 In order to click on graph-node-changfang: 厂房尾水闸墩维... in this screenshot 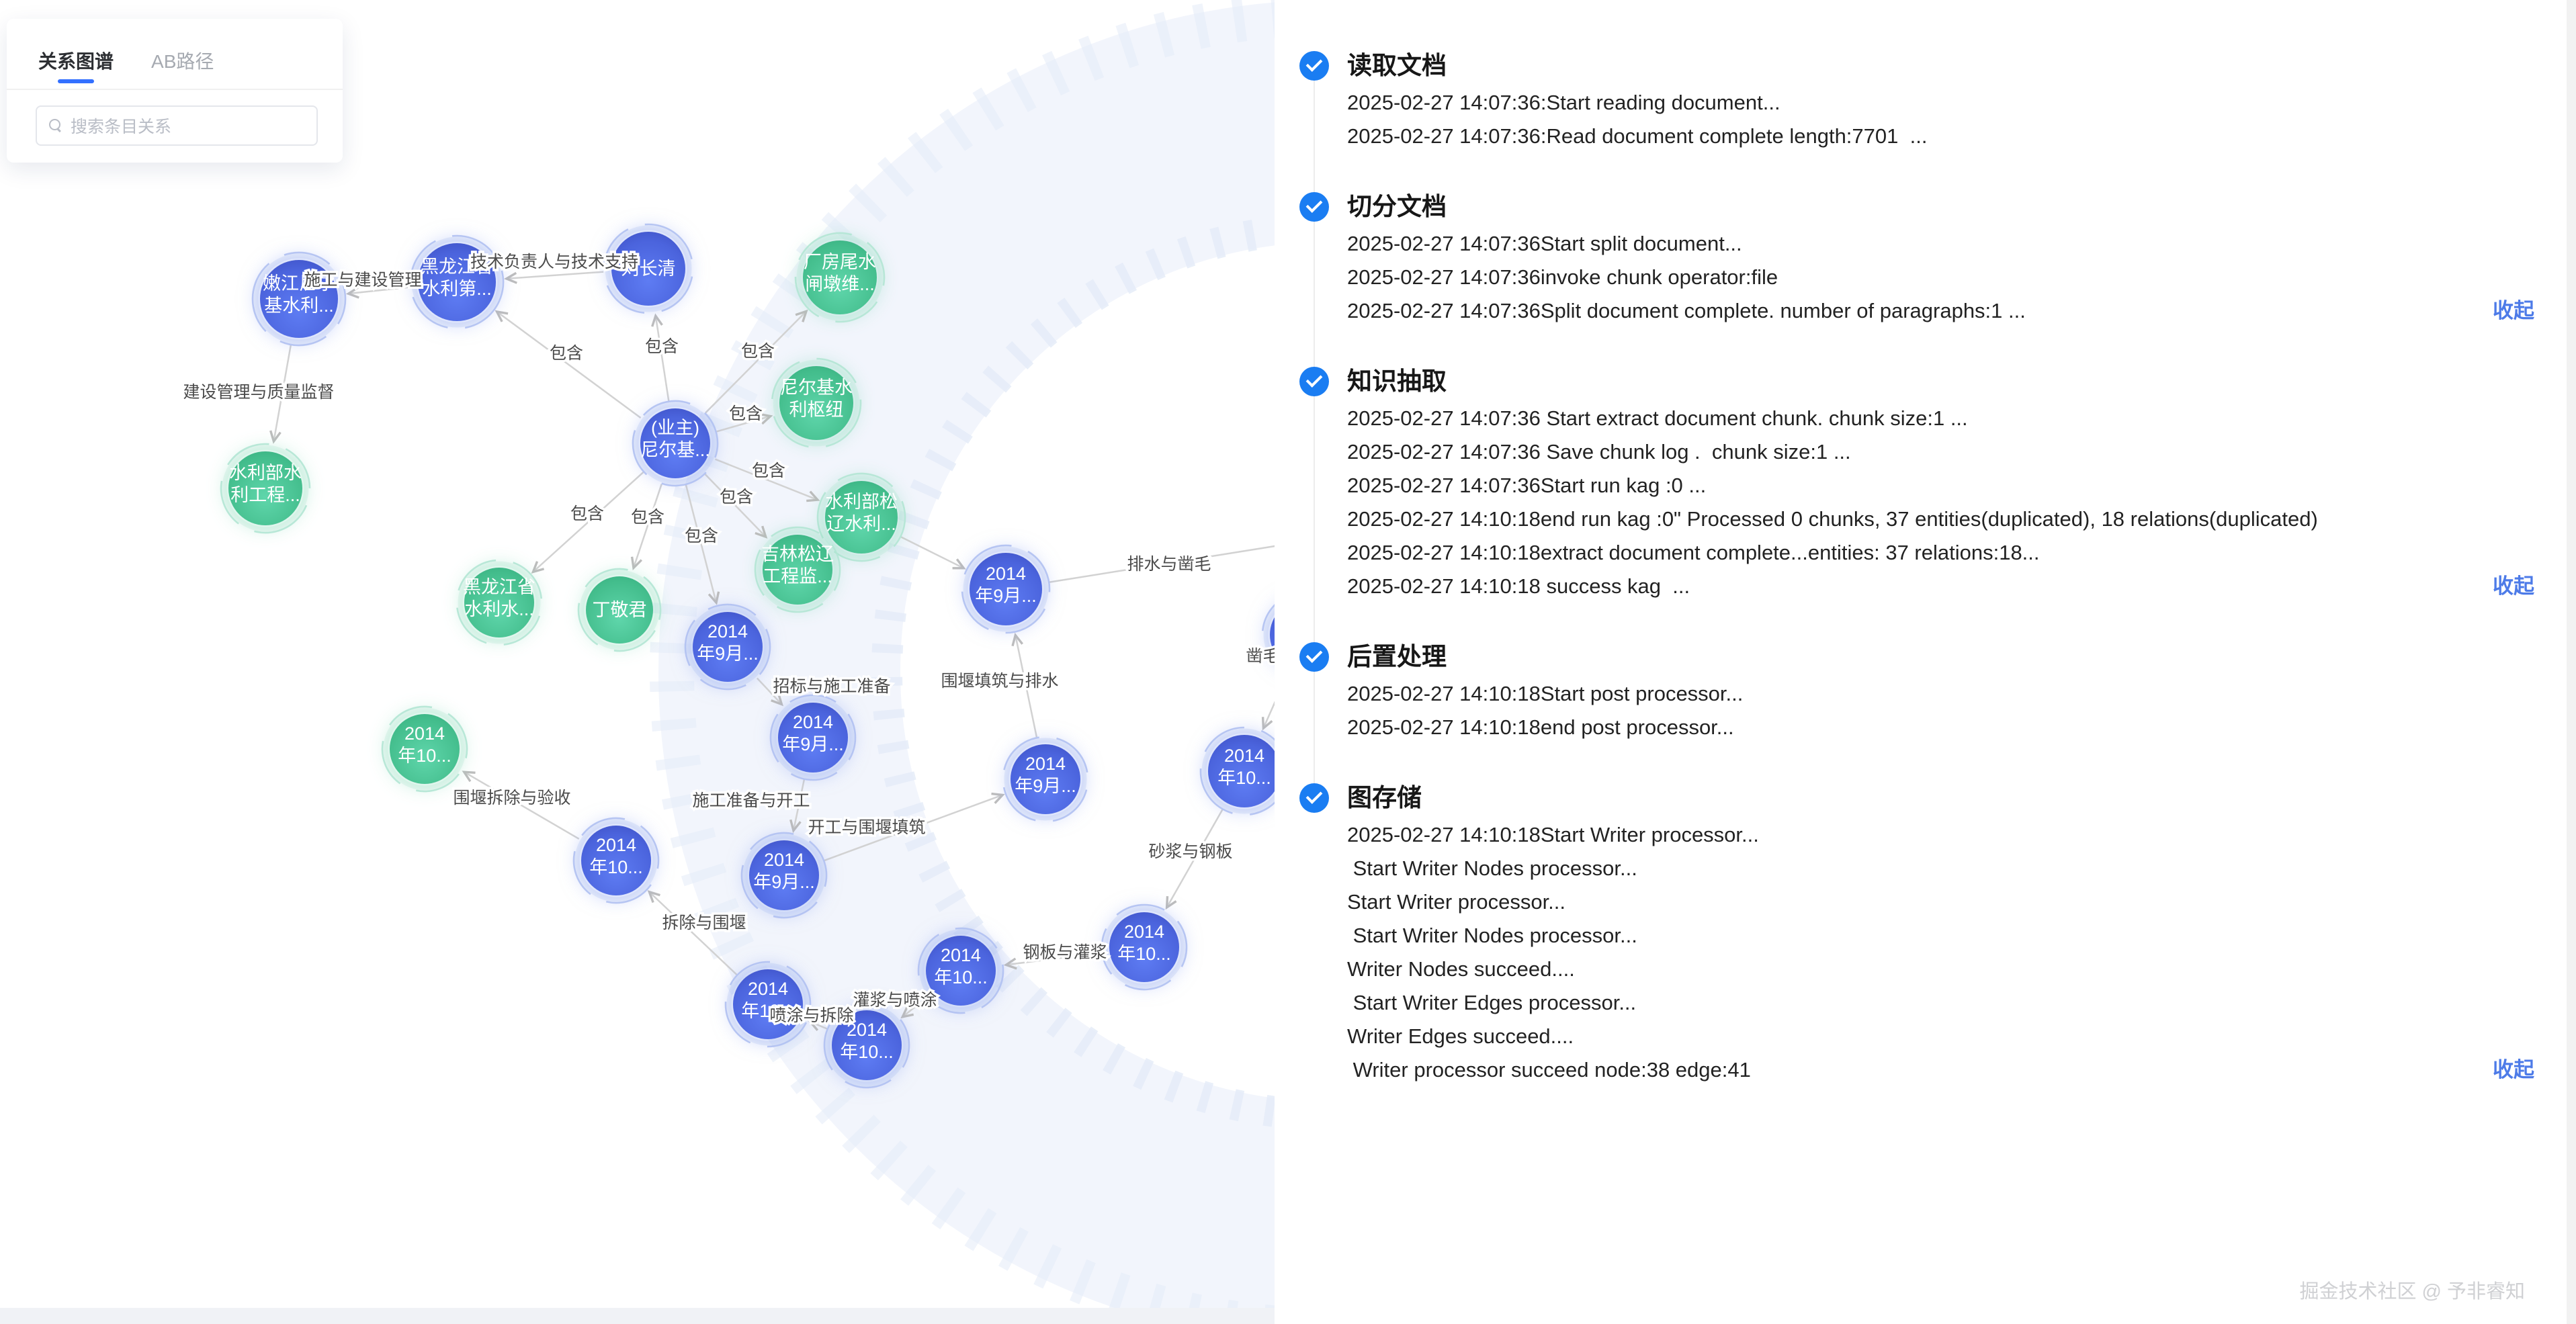, I will do `click(840, 278)`.